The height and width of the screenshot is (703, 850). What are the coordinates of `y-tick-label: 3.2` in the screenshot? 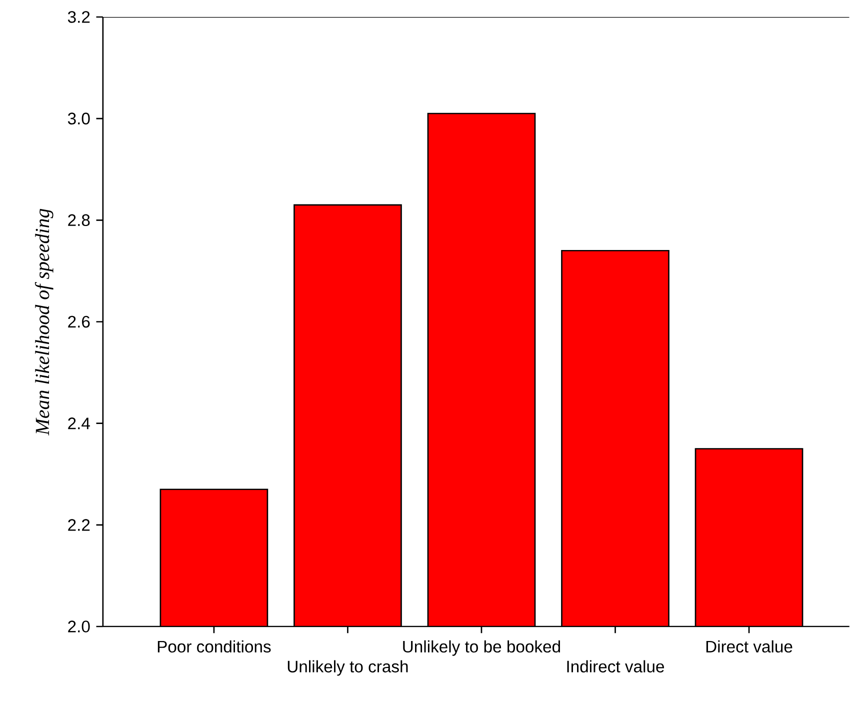 It's located at (79, 16).